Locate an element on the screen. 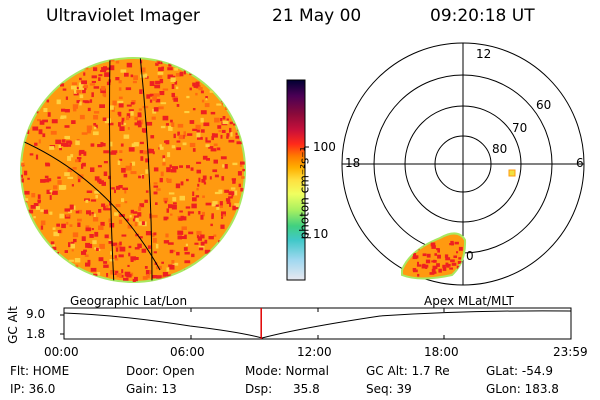  time-label: 09:20:18 UT is located at coordinates (482, 16).